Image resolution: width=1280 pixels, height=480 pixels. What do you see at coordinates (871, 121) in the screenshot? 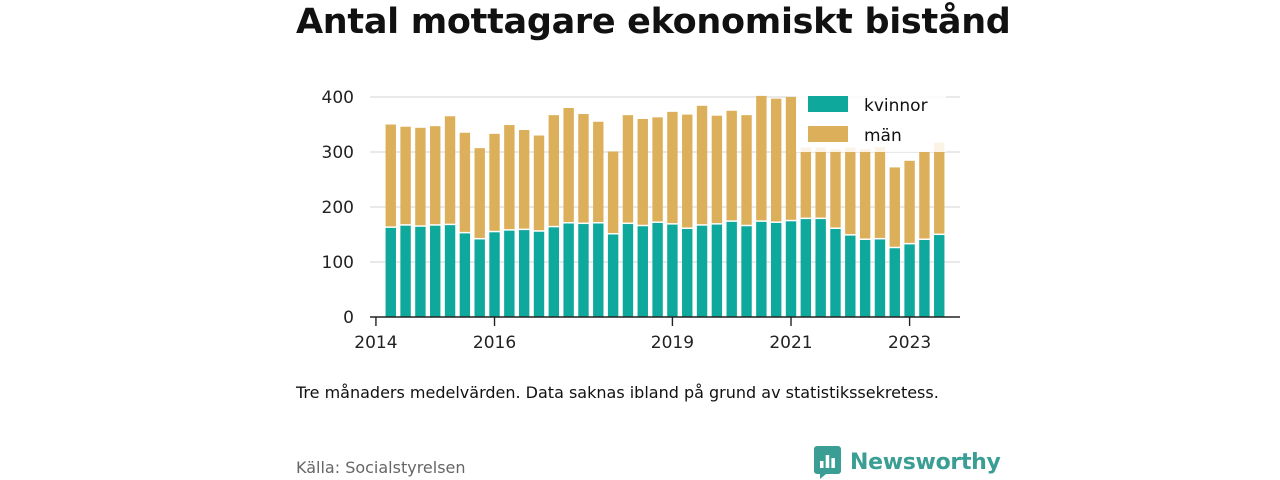
I see `legend: kvinnor män` at bounding box center [871, 121].